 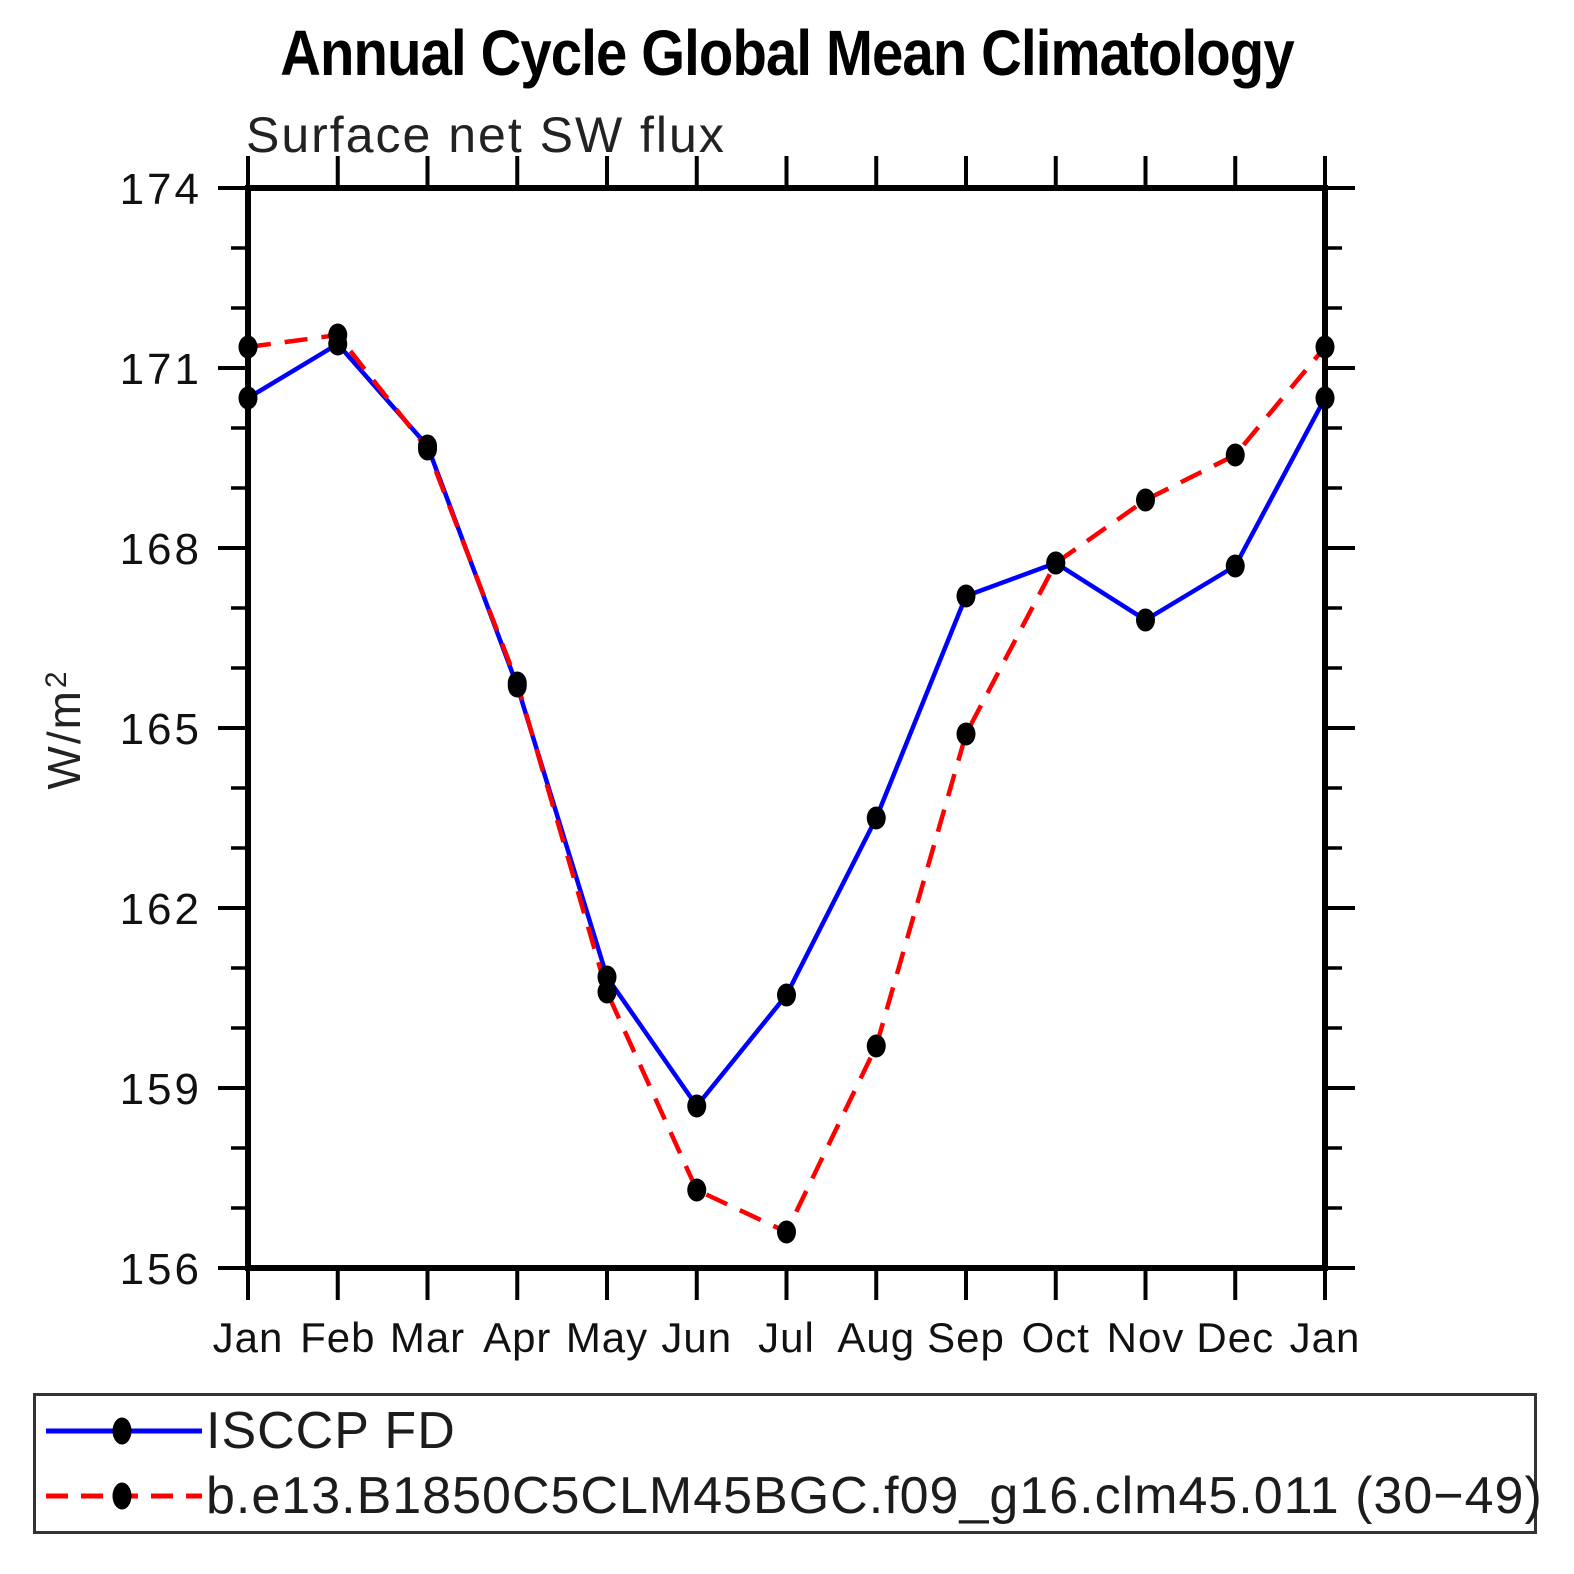 I want to click on x-tick-label: Jun, so click(x=696, y=1337).